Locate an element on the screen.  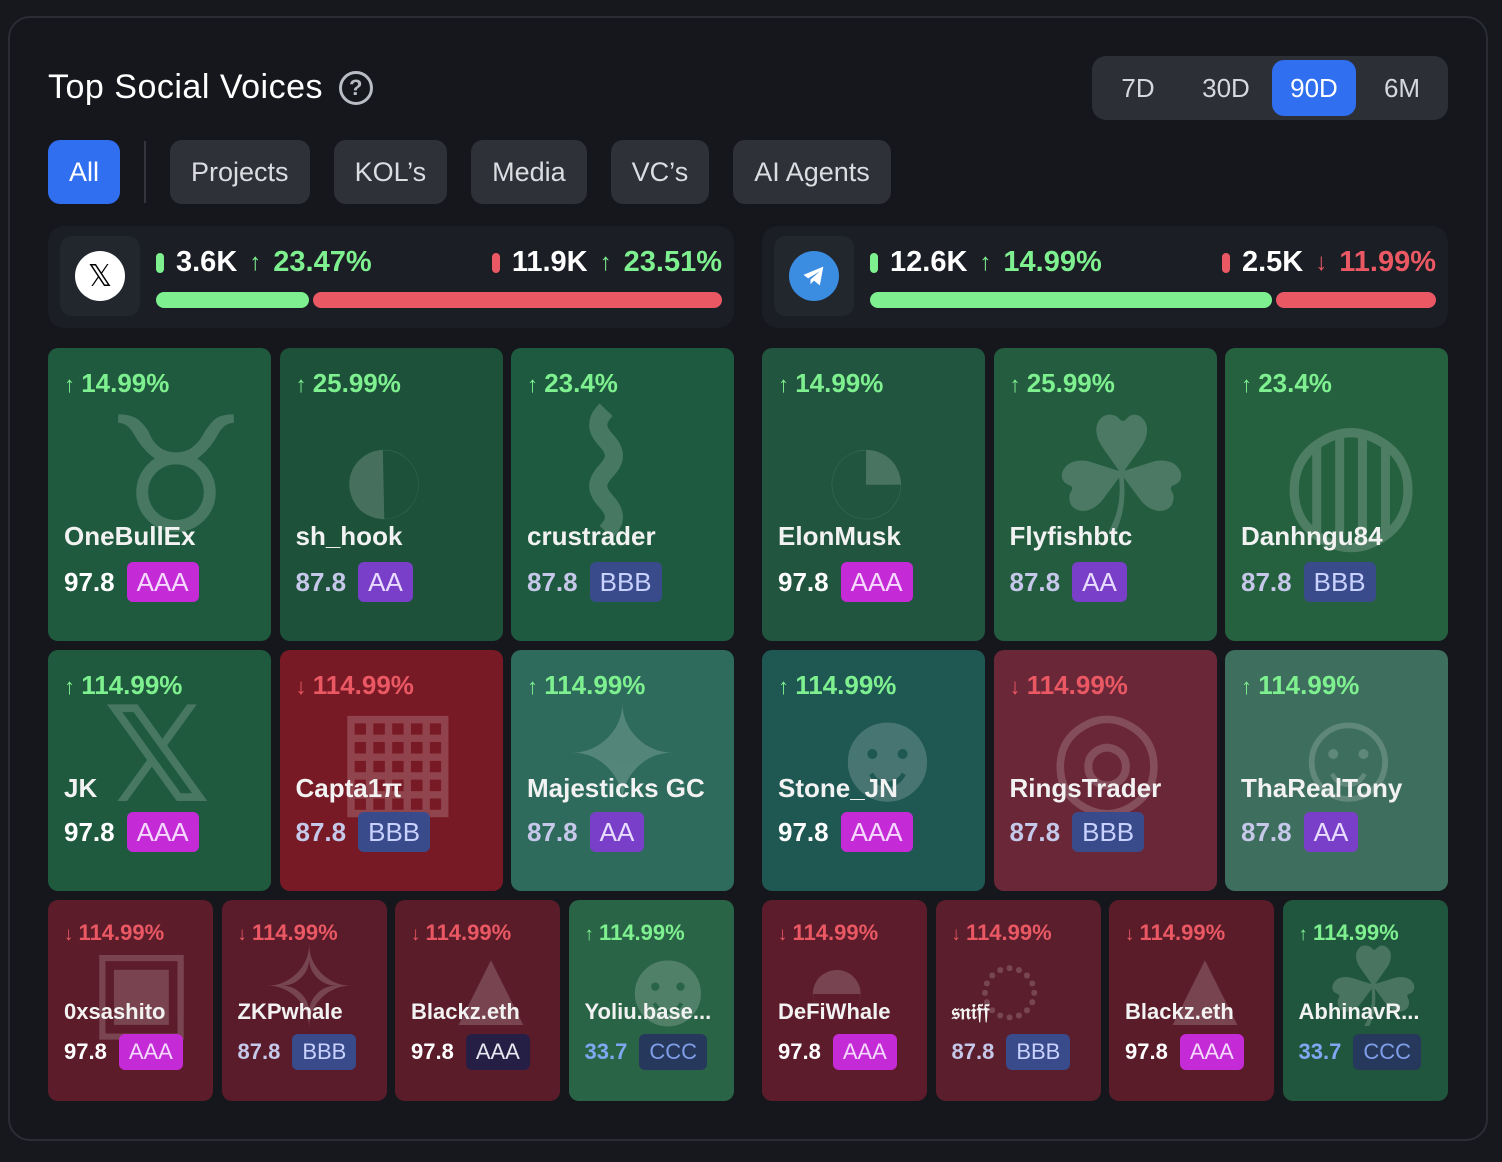
voice-card: ☻ ↑ 114.99% Yoliu.base... 33.7 CCC is located at coordinates (651, 1000).